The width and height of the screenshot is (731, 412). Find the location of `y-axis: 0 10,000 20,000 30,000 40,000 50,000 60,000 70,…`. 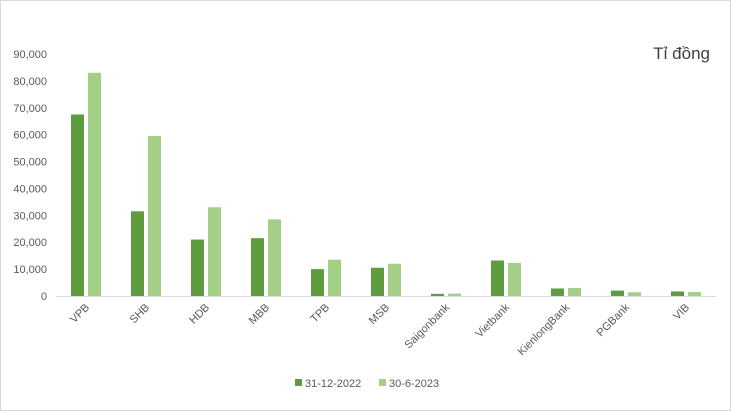

y-axis: 0 10,000 20,000 30,000 40,000 50,000 60,000 70,… is located at coordinates (30, 176).